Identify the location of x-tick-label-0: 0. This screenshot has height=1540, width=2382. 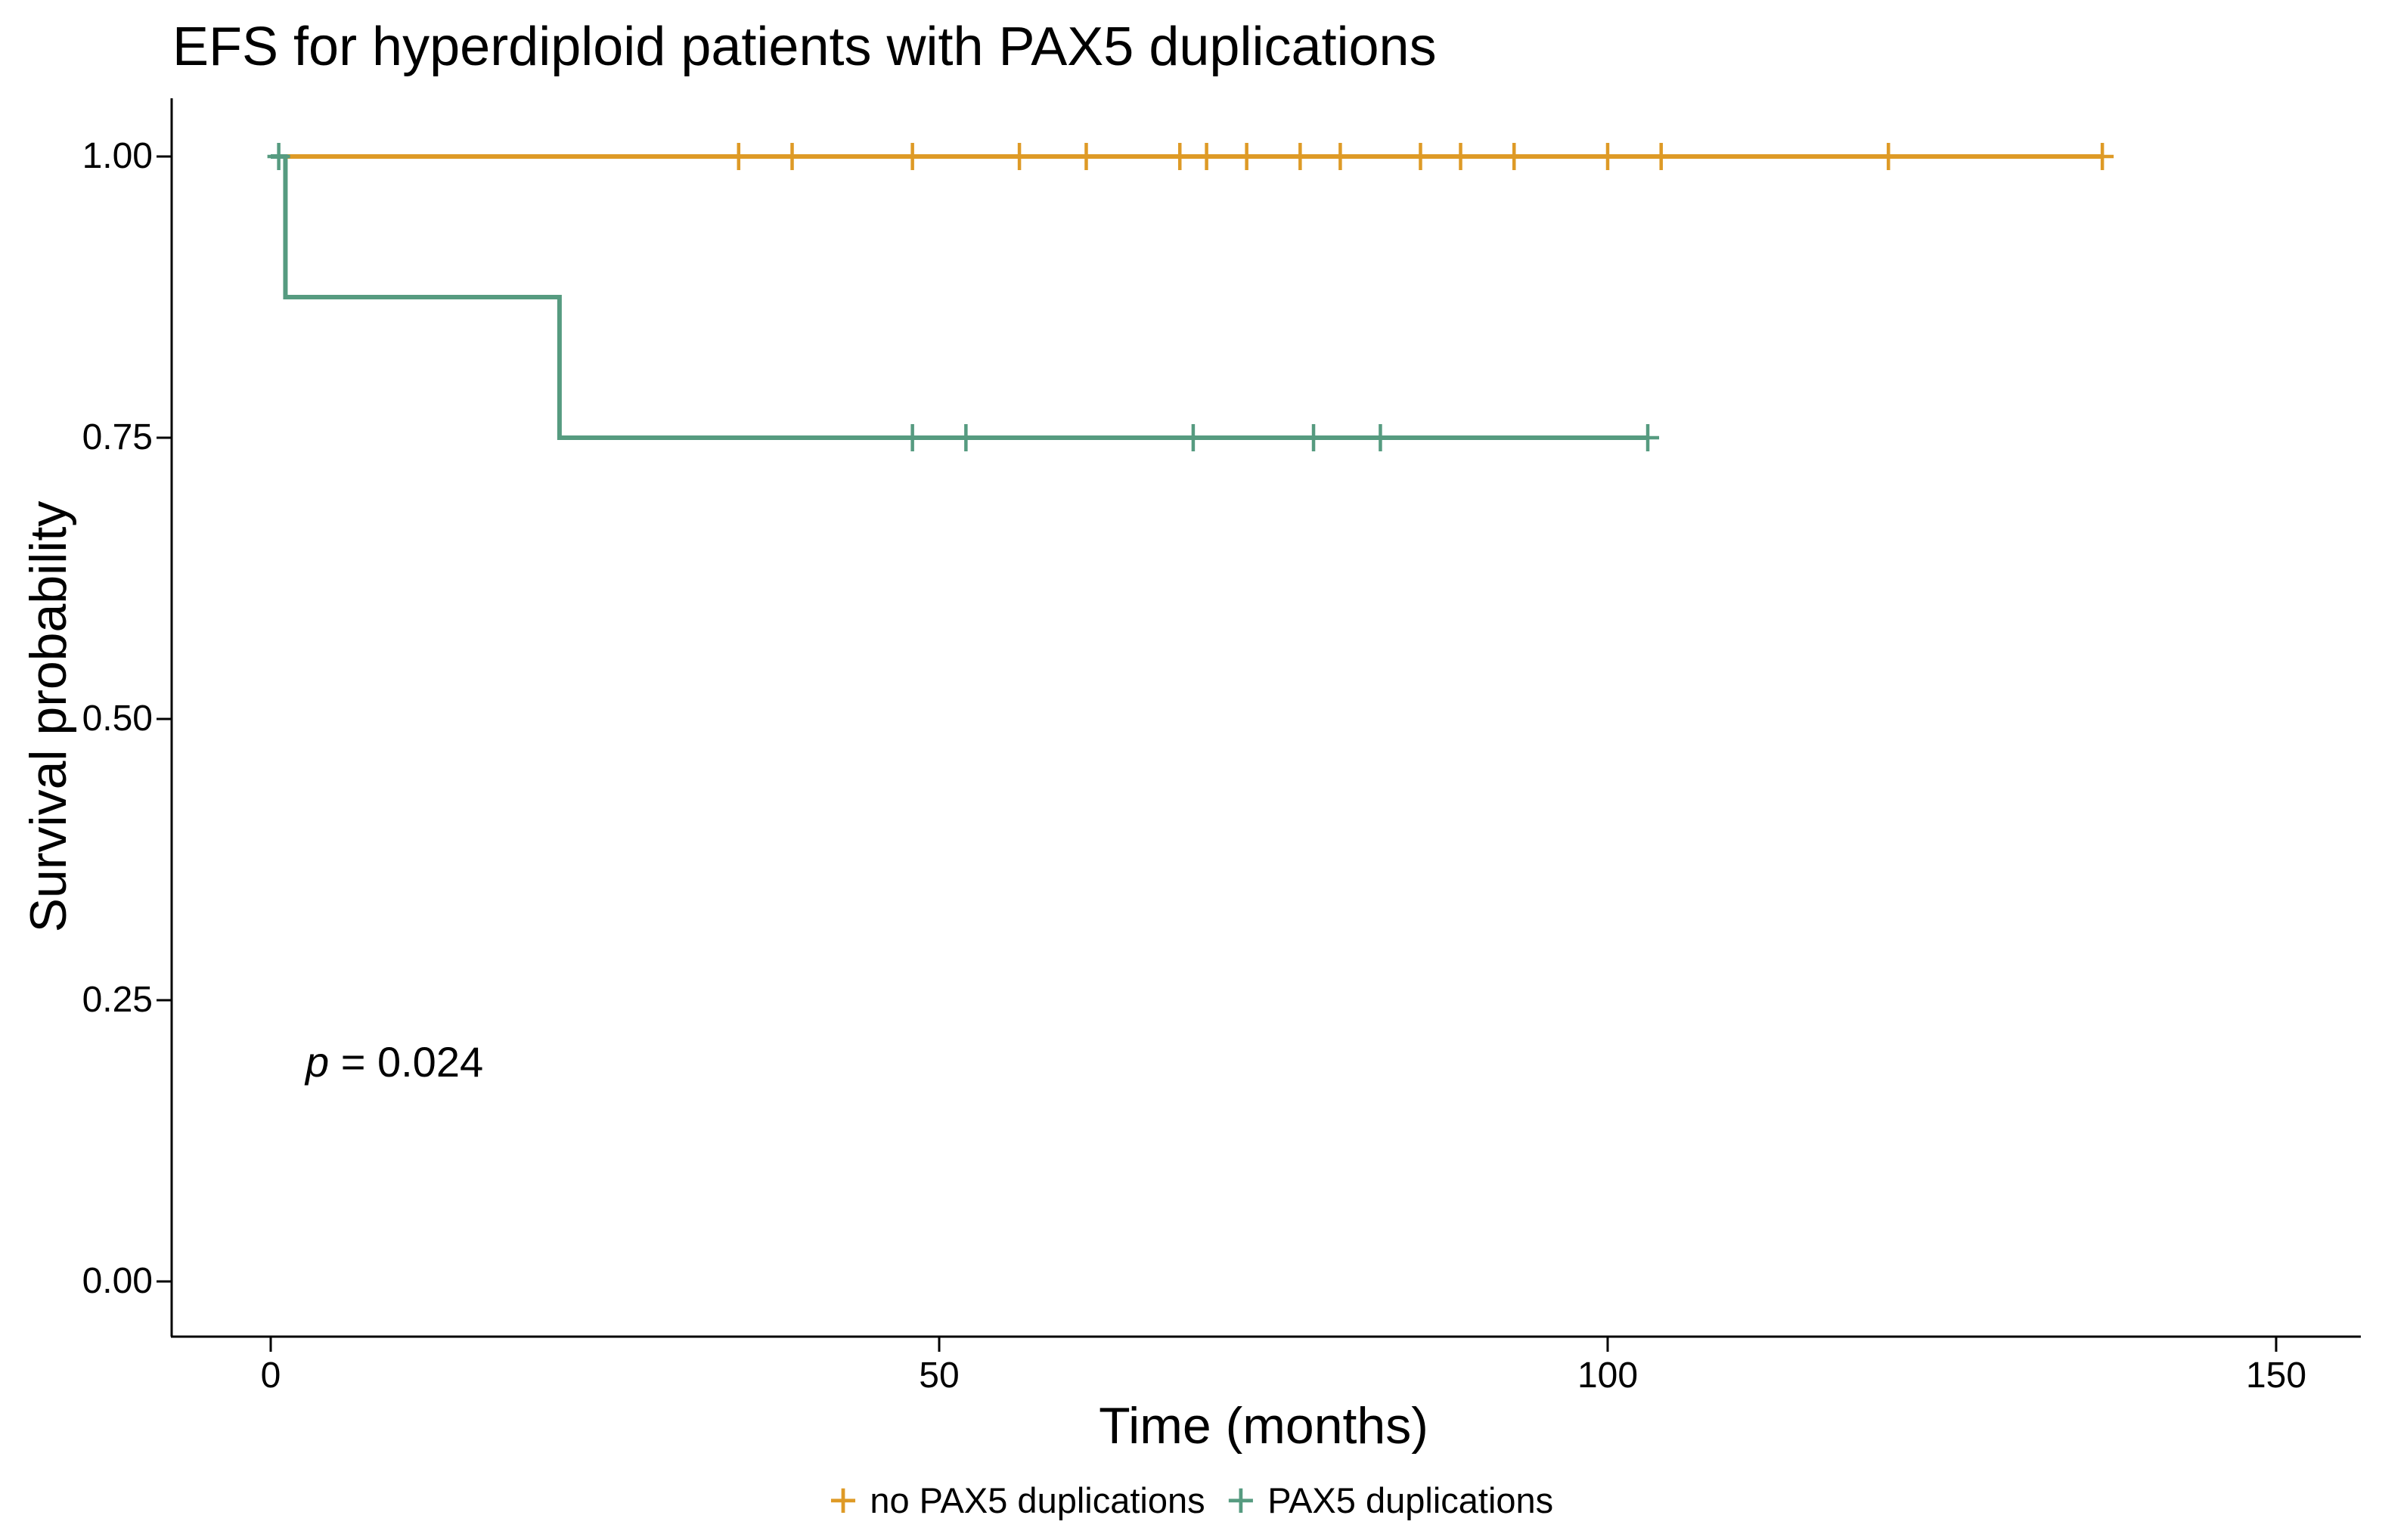
(271, 1376).